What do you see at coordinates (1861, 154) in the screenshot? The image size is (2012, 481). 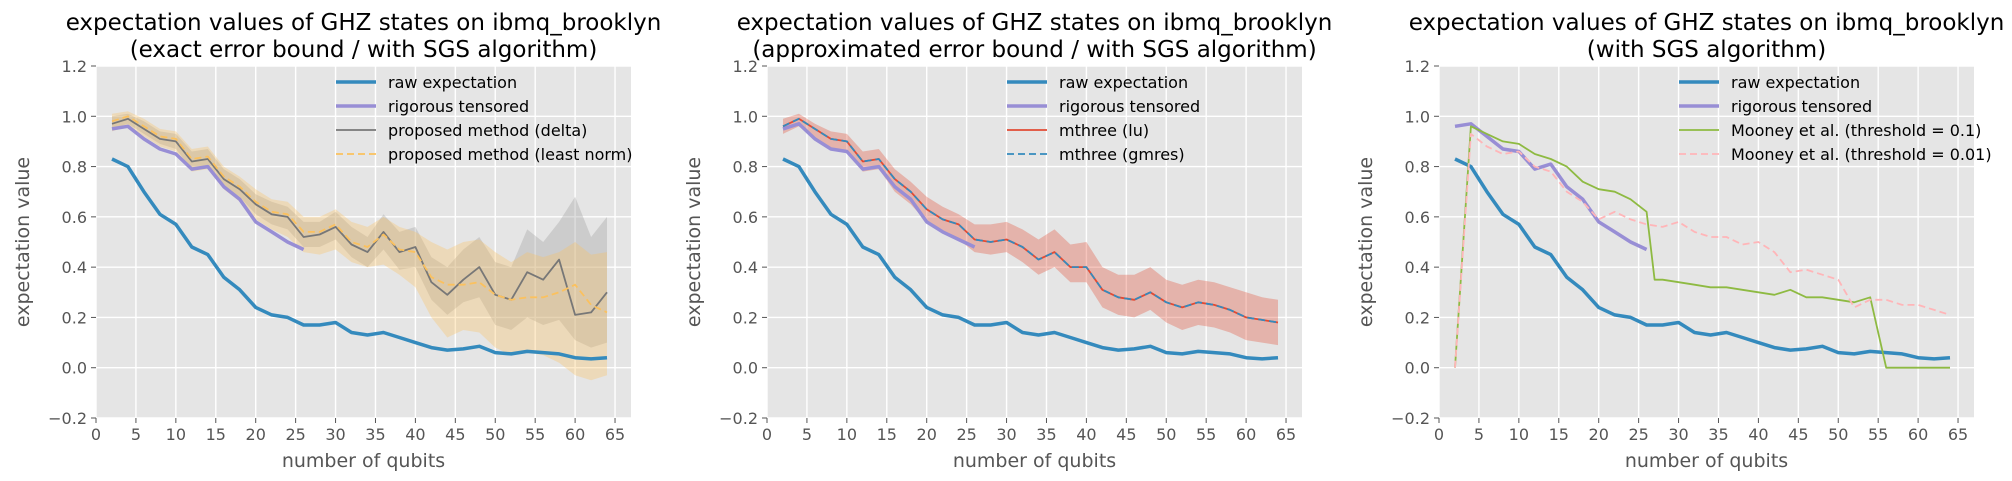 I see `legend-entry-label: Mooney et al. (threshold = 0.01)` at bounding box center [1861, 154].